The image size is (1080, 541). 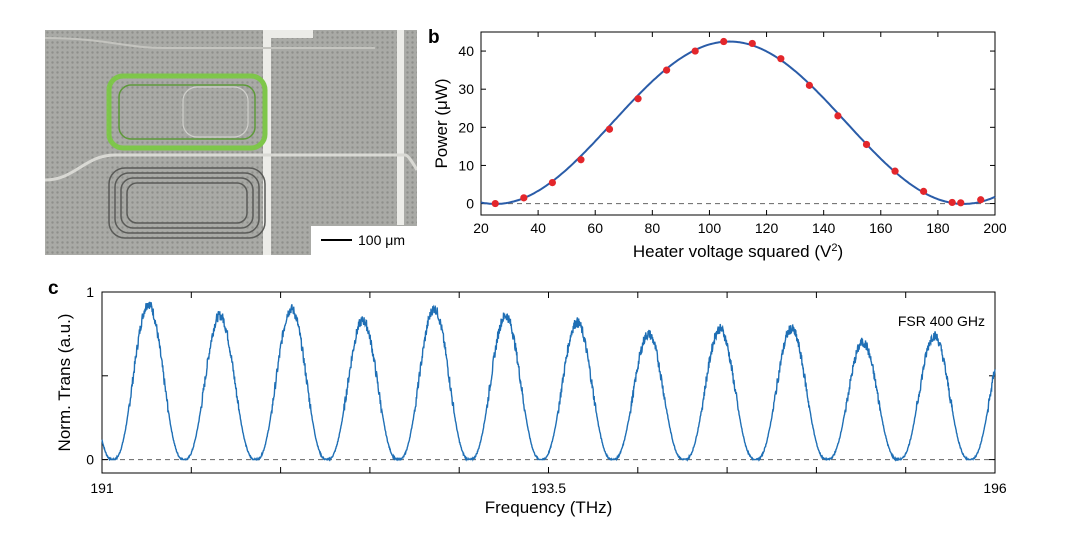 What do you see at coordinates (995, 488) in the screenshot?
I see `plot-c-xtick-label: 196` at bounding box center [995, 488].